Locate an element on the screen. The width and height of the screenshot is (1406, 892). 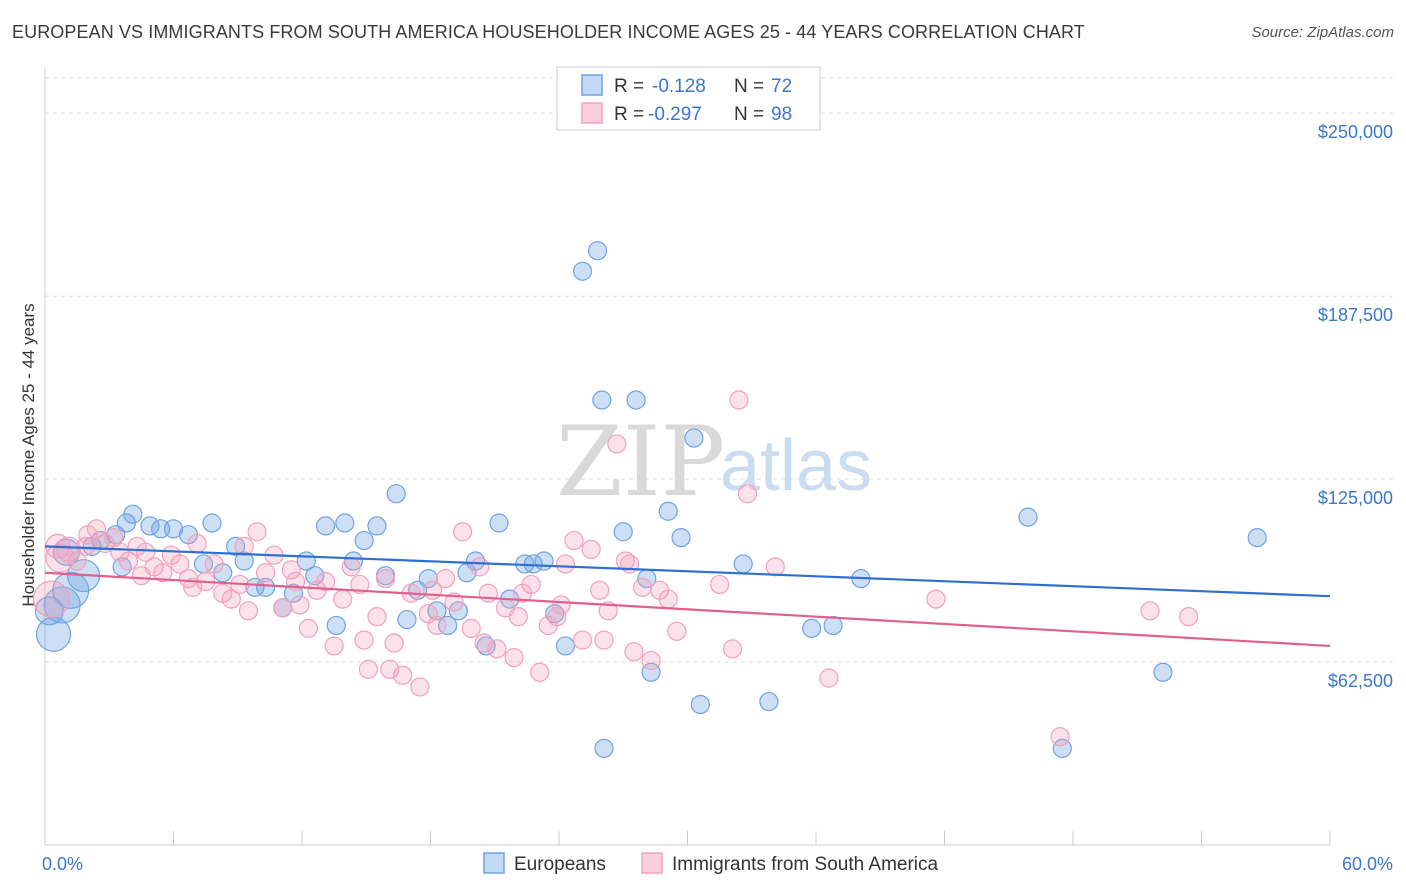
legend-n-label-2: N = is located at coordinates (749, 114).